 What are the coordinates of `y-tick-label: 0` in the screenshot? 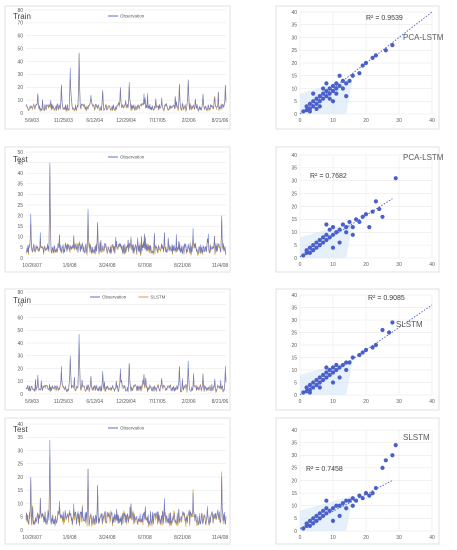 It's located at (295, 115).